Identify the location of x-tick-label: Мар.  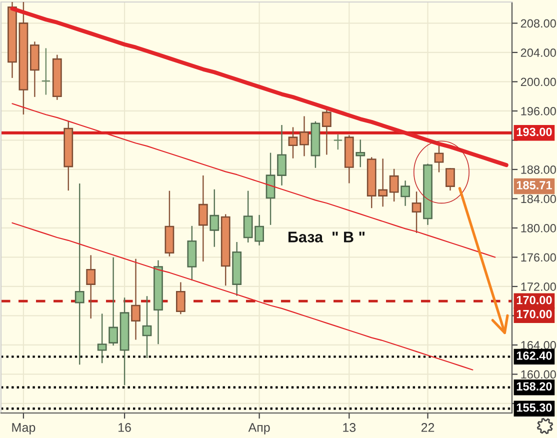
(24, 428).